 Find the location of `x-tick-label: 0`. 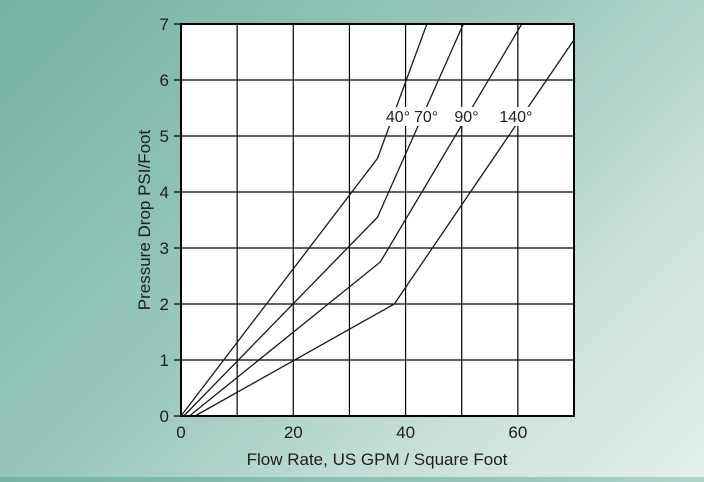

x-tick-label: 0 is located at coordinates (180, 432).